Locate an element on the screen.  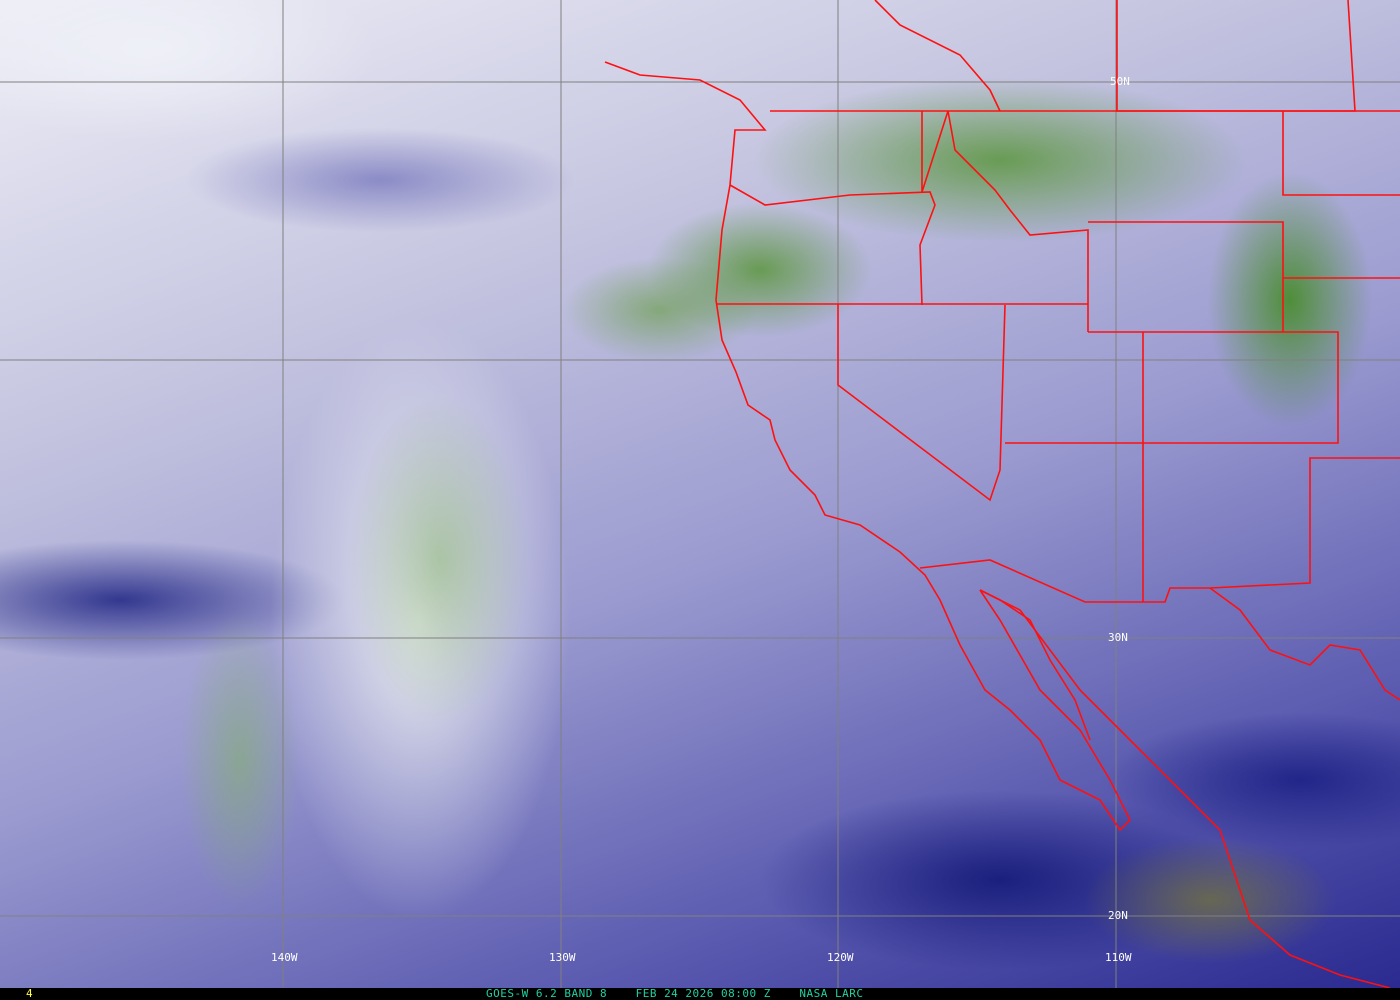
az-border is located at coordinates (1172, 387).